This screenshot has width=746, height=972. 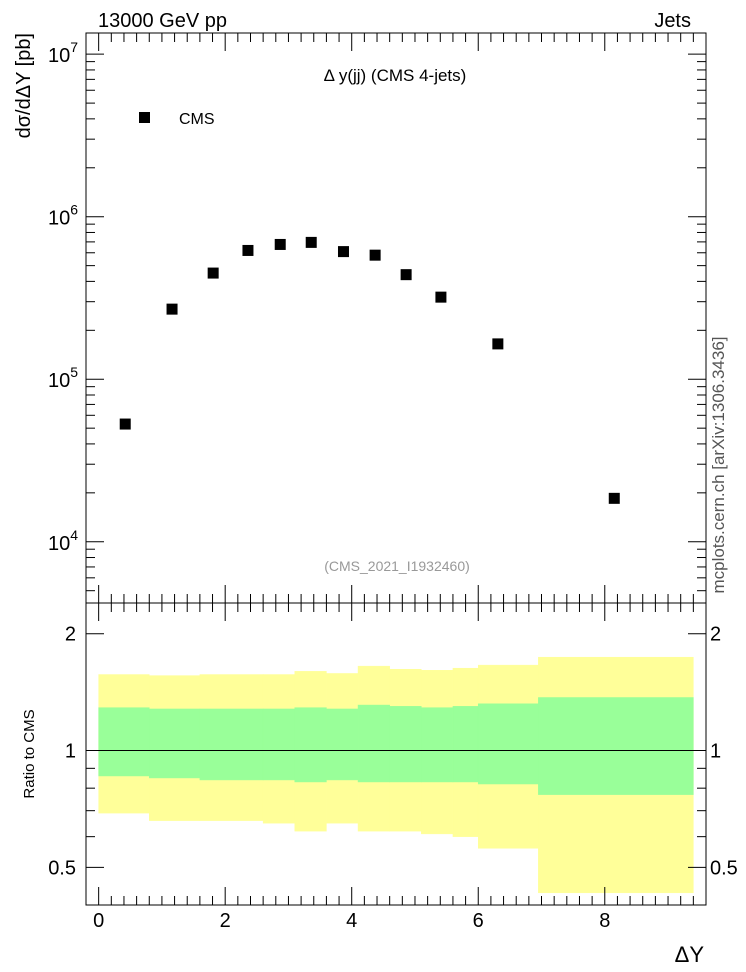 What do you see at coordinates (177, 119) in the screenshot?
I see `legend: CMS` at bounding box center [177, 119].